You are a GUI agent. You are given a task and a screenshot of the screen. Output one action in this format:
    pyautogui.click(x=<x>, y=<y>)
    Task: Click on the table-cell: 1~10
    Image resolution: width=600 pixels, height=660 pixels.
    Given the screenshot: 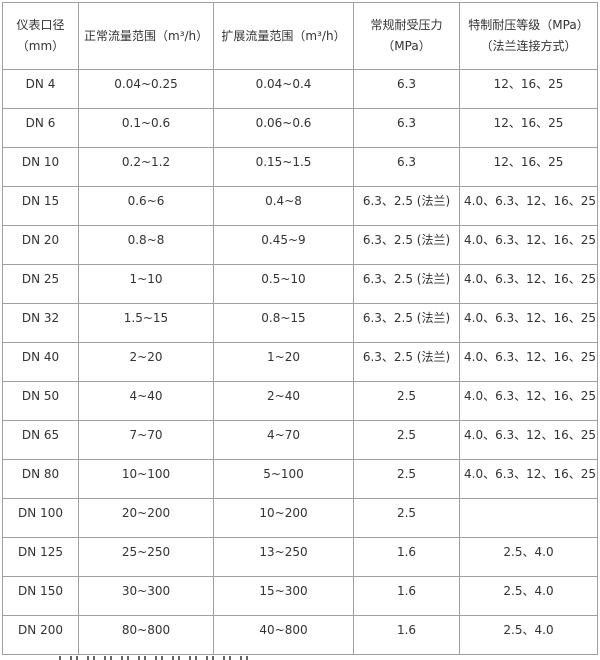 What is the action you would take?
    pyautogui.click(x=146, y=284)
    